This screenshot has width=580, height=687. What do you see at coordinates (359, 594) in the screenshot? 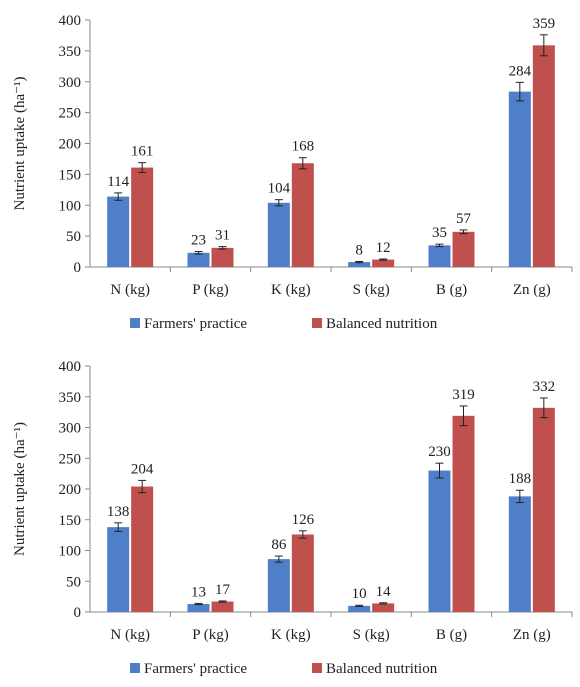
I see `data-label: 10` at bounding box center [359, 594].